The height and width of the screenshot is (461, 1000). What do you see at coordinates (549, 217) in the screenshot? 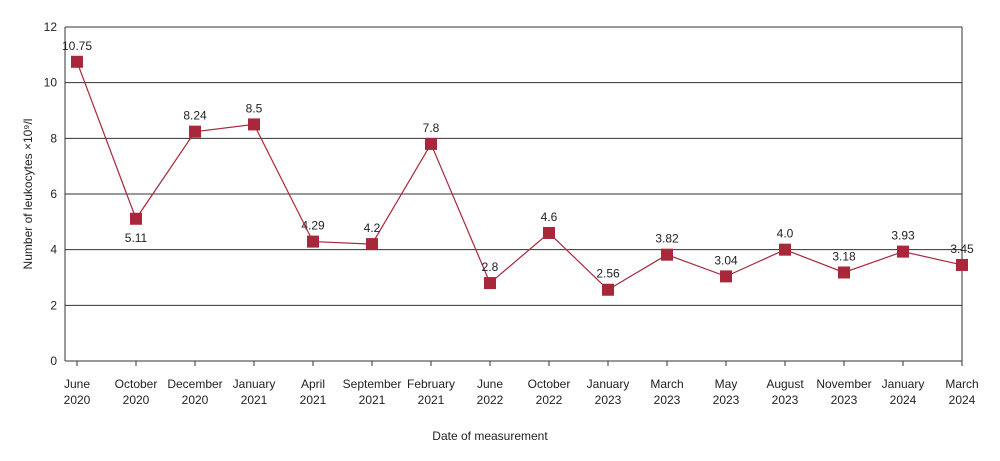
I see `data-label: 4.6` at bounding box center [549, 217].